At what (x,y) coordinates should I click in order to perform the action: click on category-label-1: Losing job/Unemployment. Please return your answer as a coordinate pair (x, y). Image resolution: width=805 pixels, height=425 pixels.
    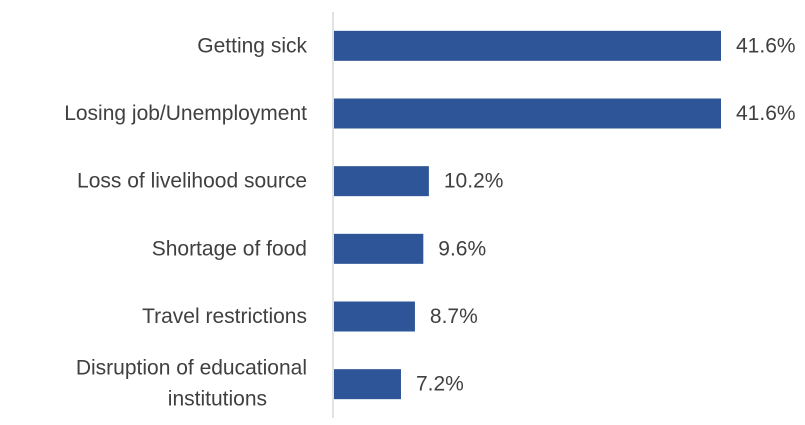
    Looking at the image, I should click on (185, 113).